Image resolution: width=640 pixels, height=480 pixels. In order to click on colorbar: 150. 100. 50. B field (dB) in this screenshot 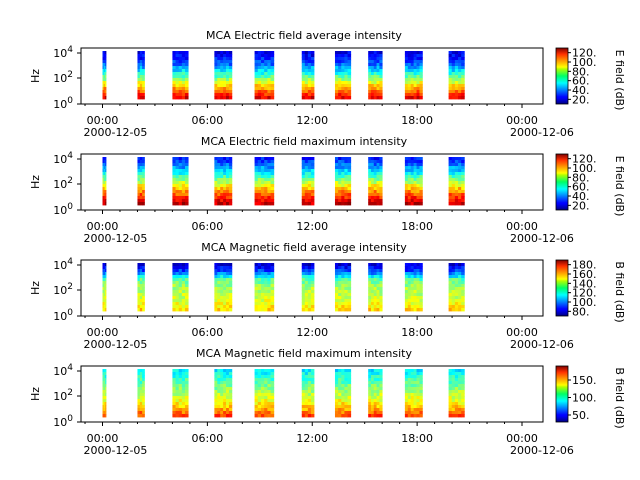, I will do `click(590, 397)`.